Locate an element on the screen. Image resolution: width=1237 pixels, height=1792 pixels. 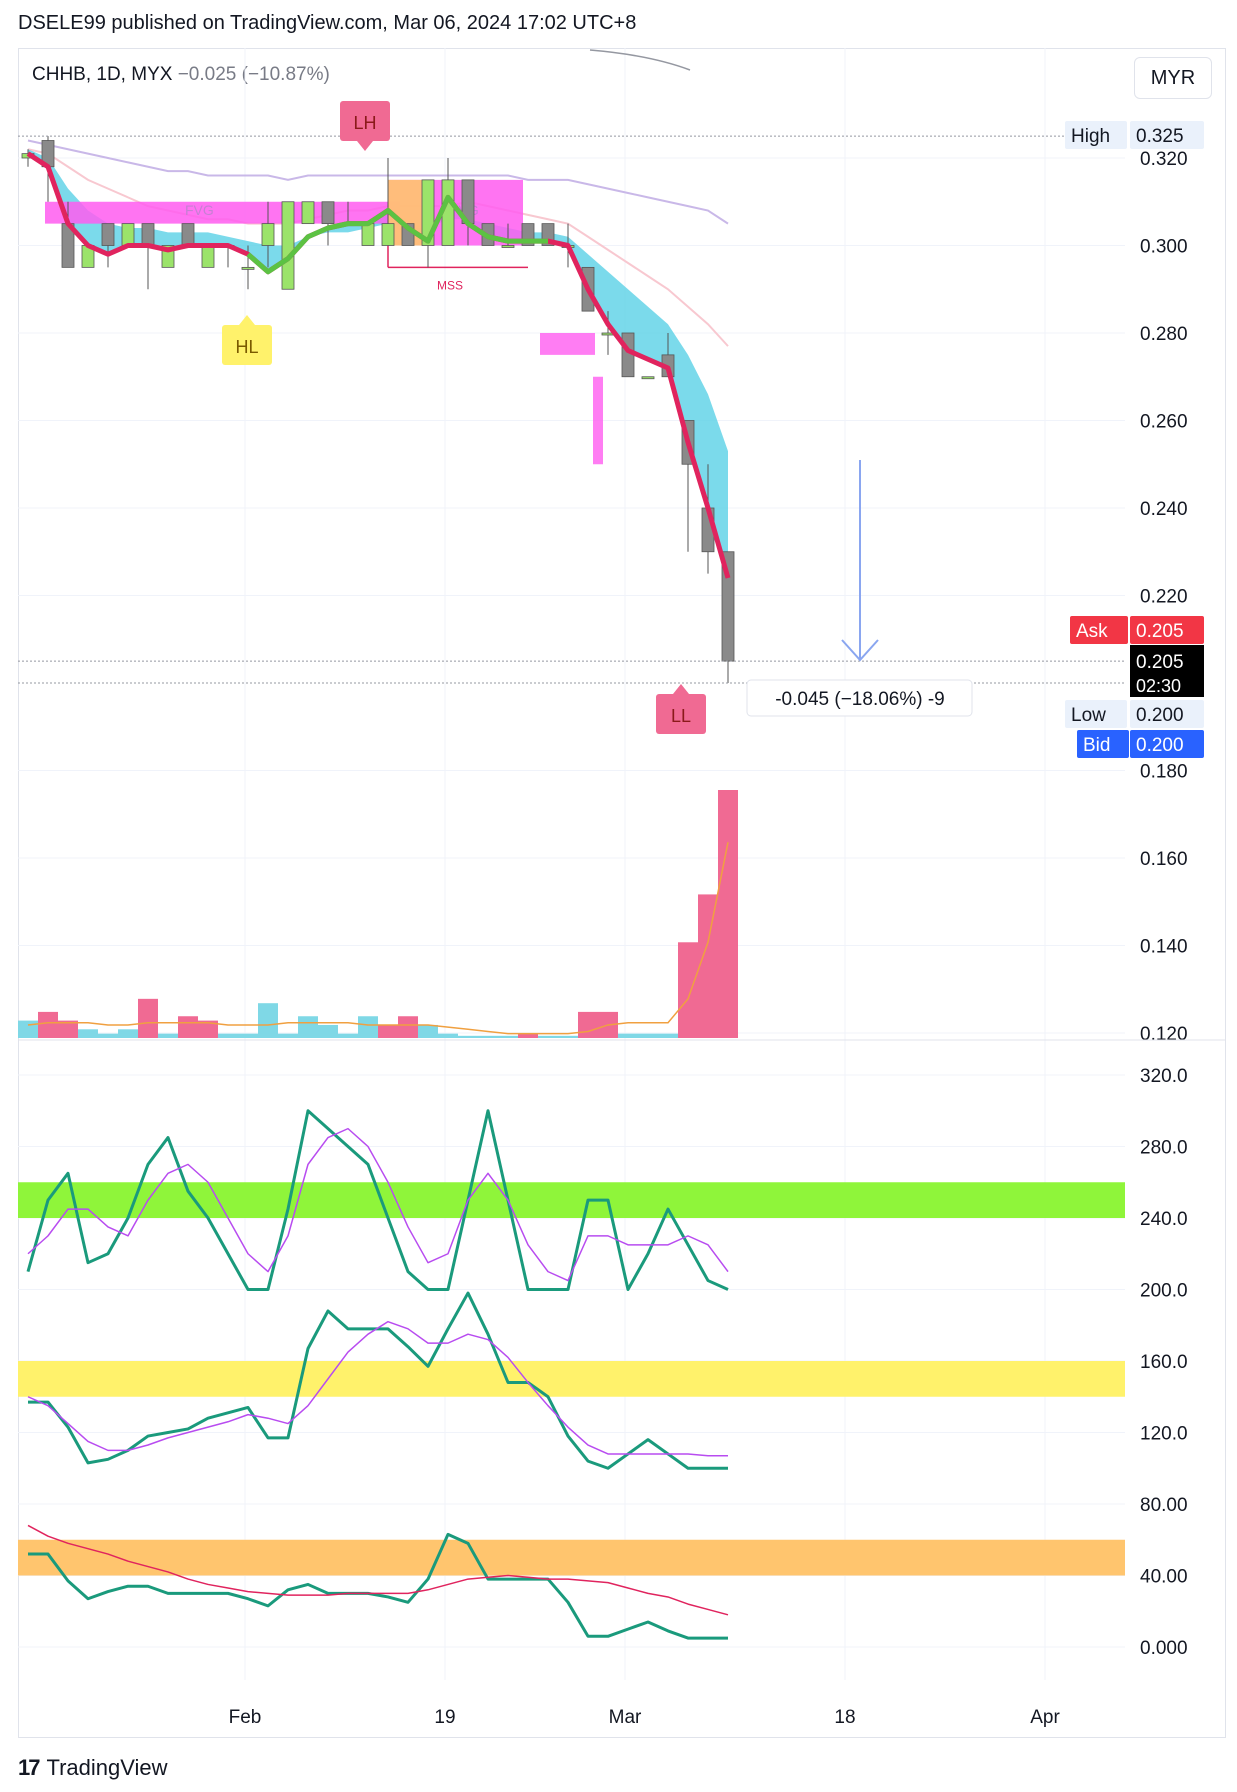
price-tick-label: 0.180 is located at coordinates (1164, 772).